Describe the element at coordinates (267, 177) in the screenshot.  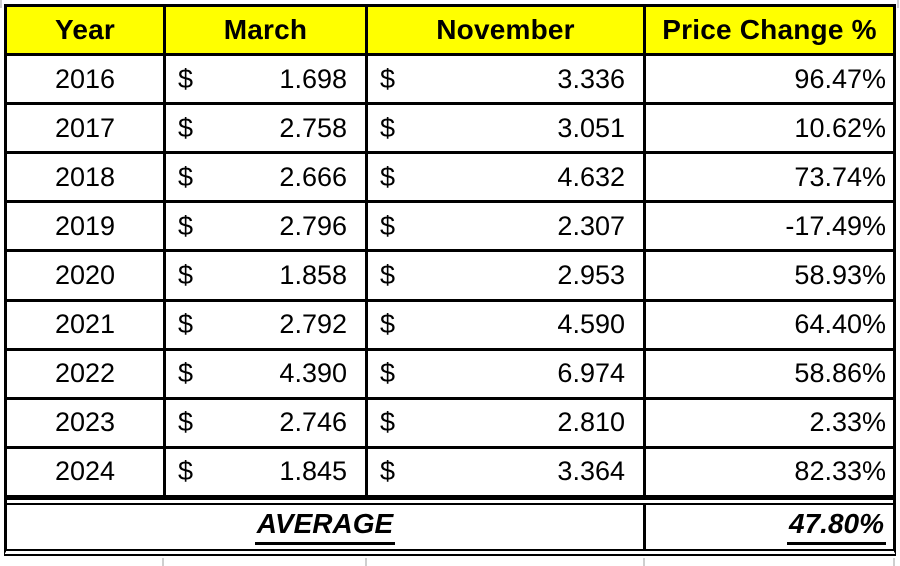
I see `cell-march: $ 2.666` at that location.